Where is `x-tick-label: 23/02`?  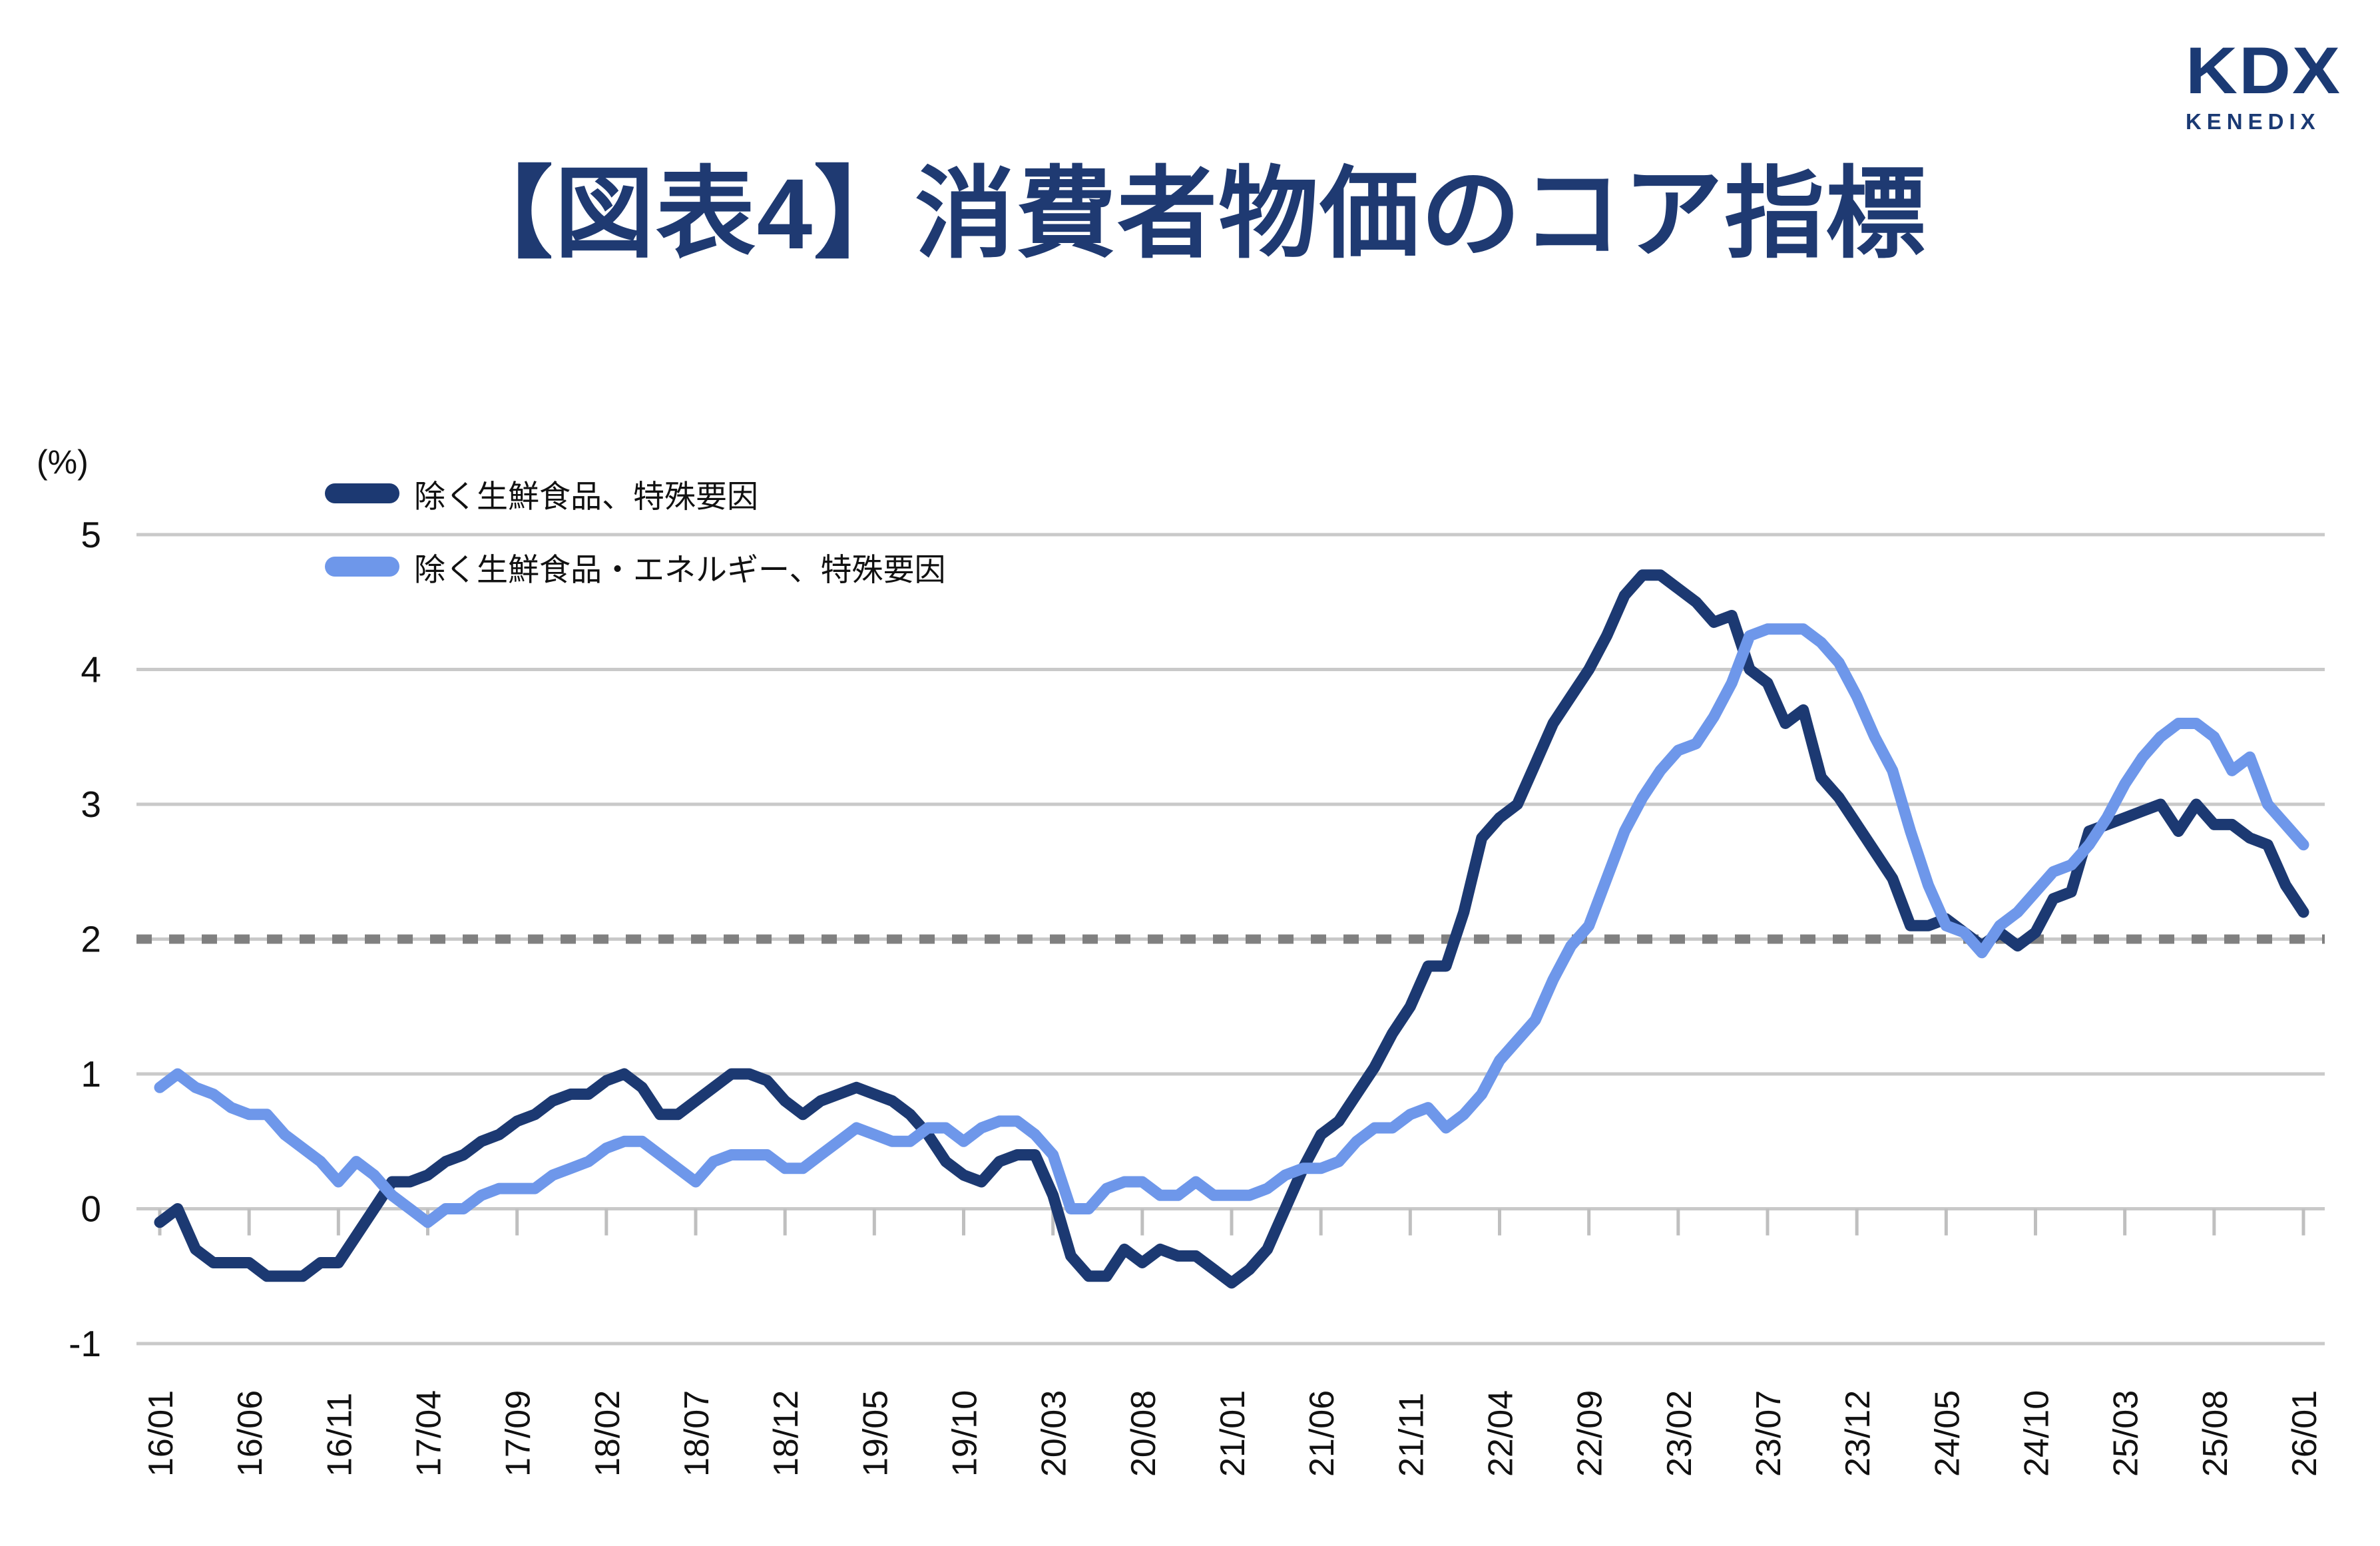 x-tick-label: 23/02 is located at coordinates (1679, 1433).